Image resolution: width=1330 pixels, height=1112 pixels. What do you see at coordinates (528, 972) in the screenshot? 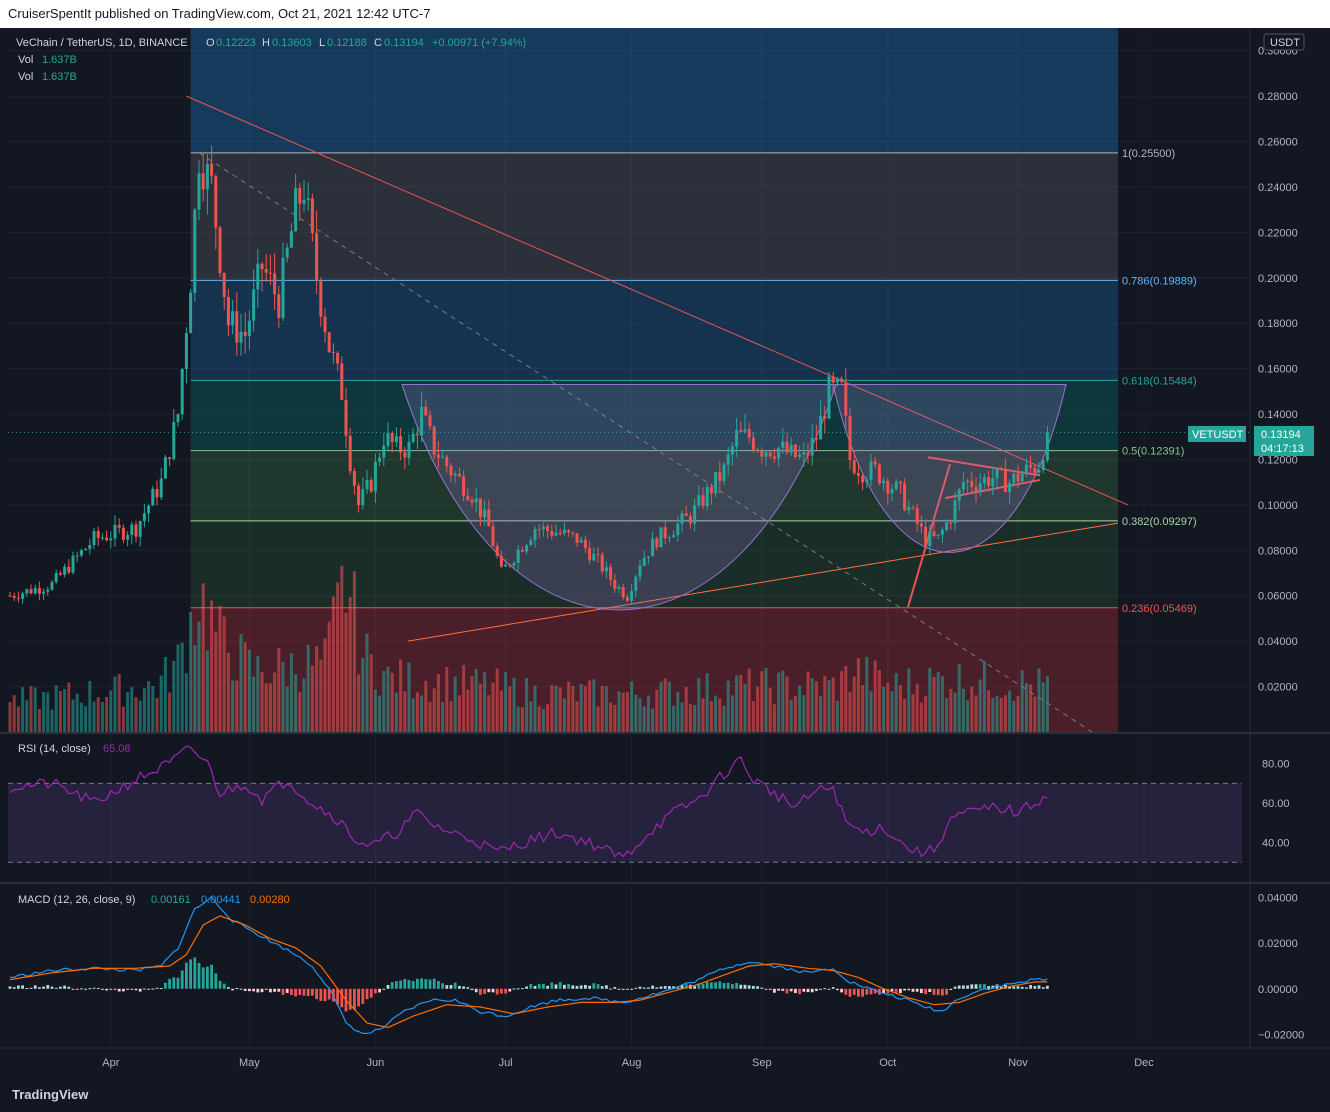
I see `macd-signal-line` at bounding box center [528, 972].